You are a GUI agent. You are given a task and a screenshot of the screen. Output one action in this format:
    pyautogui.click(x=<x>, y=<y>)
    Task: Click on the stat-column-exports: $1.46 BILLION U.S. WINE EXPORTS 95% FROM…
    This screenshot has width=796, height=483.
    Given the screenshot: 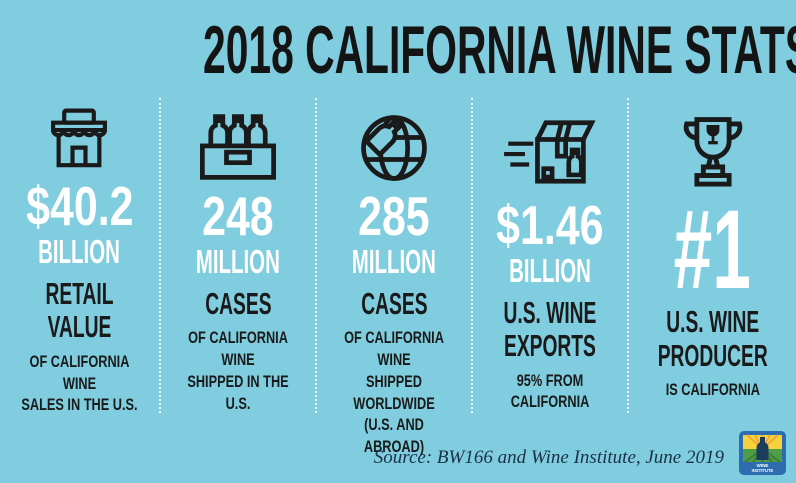 What is the action you would take?
    pyautogui.click(x=549, y=255)
    